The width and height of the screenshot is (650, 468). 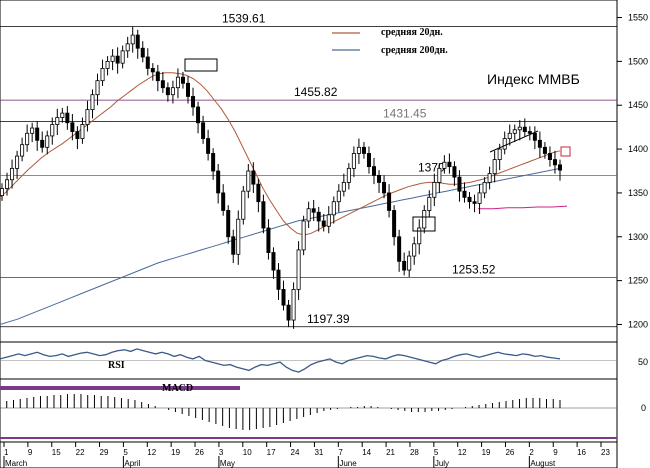 What do you see at coordinates (271, 452) in the screenshot?
I see `day-tick-label: 17` at bounding box center [271, 452].